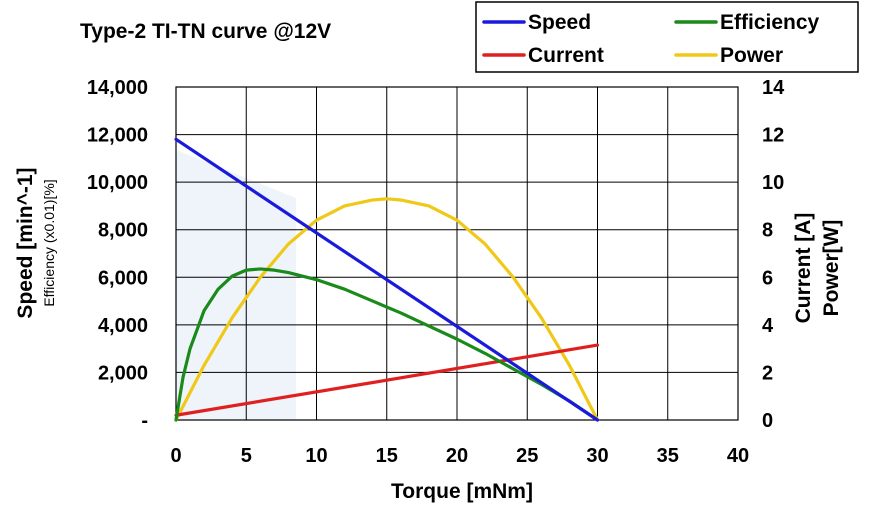 The image size is (870, 522). What do you see at coordinates (246, 456) in the screenshot?
I see `x-tick-label: 5` at bounding box center [246, 456].